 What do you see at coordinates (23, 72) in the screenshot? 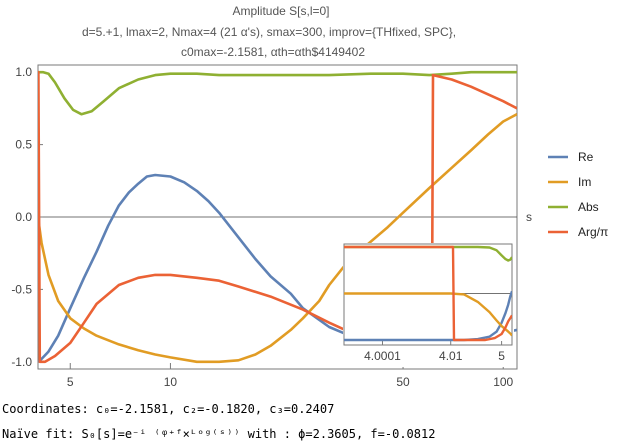
I see `y-tick-label: 1.0` at bounding box center [23, 72].